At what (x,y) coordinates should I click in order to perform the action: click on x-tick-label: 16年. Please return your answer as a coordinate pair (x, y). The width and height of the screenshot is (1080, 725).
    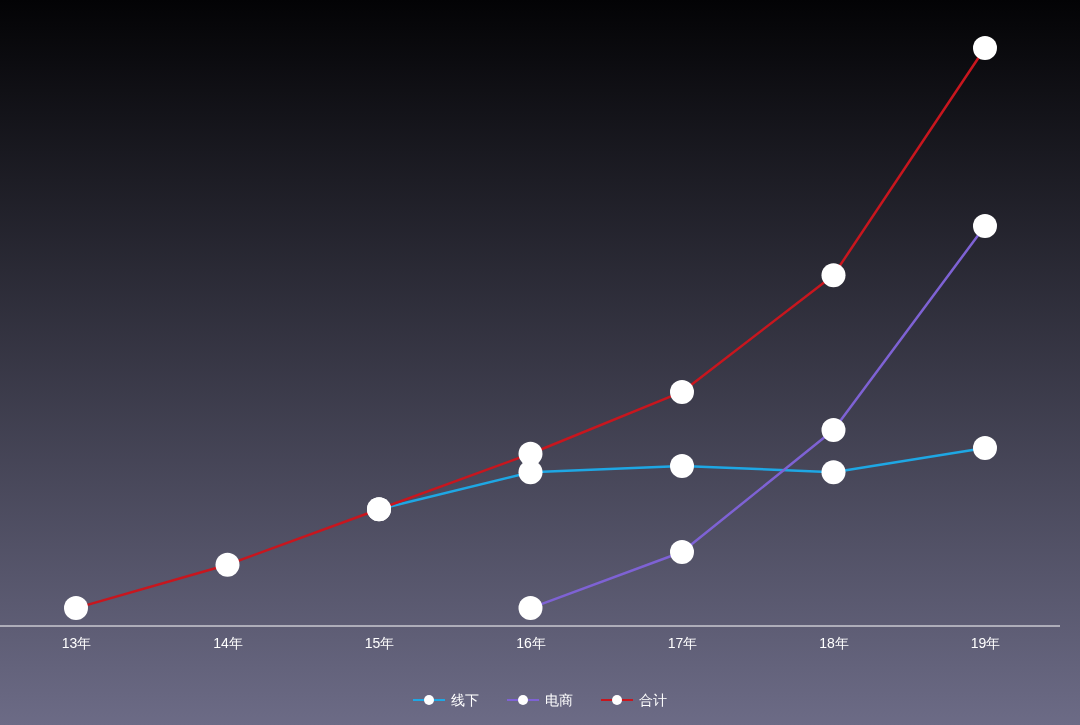
    Looking at the image, I should click on (531, 642).